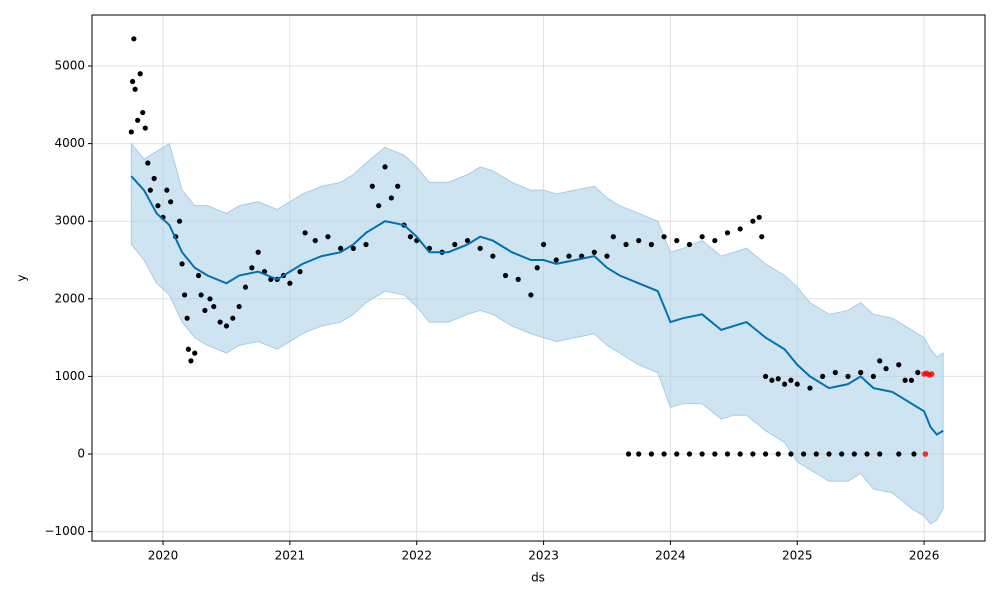 Image resolution: width=1000 pixels, height=604 pixels. I want to click on x-tick-label: 2025, so click(797, 556).